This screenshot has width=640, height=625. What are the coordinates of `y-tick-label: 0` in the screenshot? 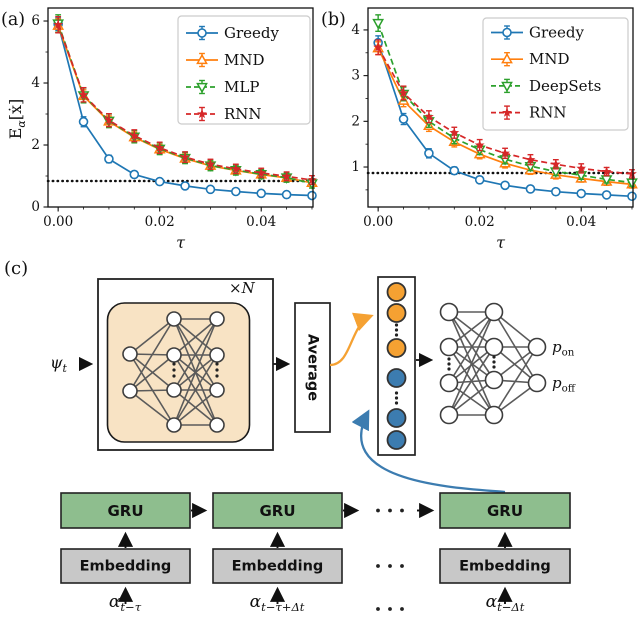 It's located at (35, 207).